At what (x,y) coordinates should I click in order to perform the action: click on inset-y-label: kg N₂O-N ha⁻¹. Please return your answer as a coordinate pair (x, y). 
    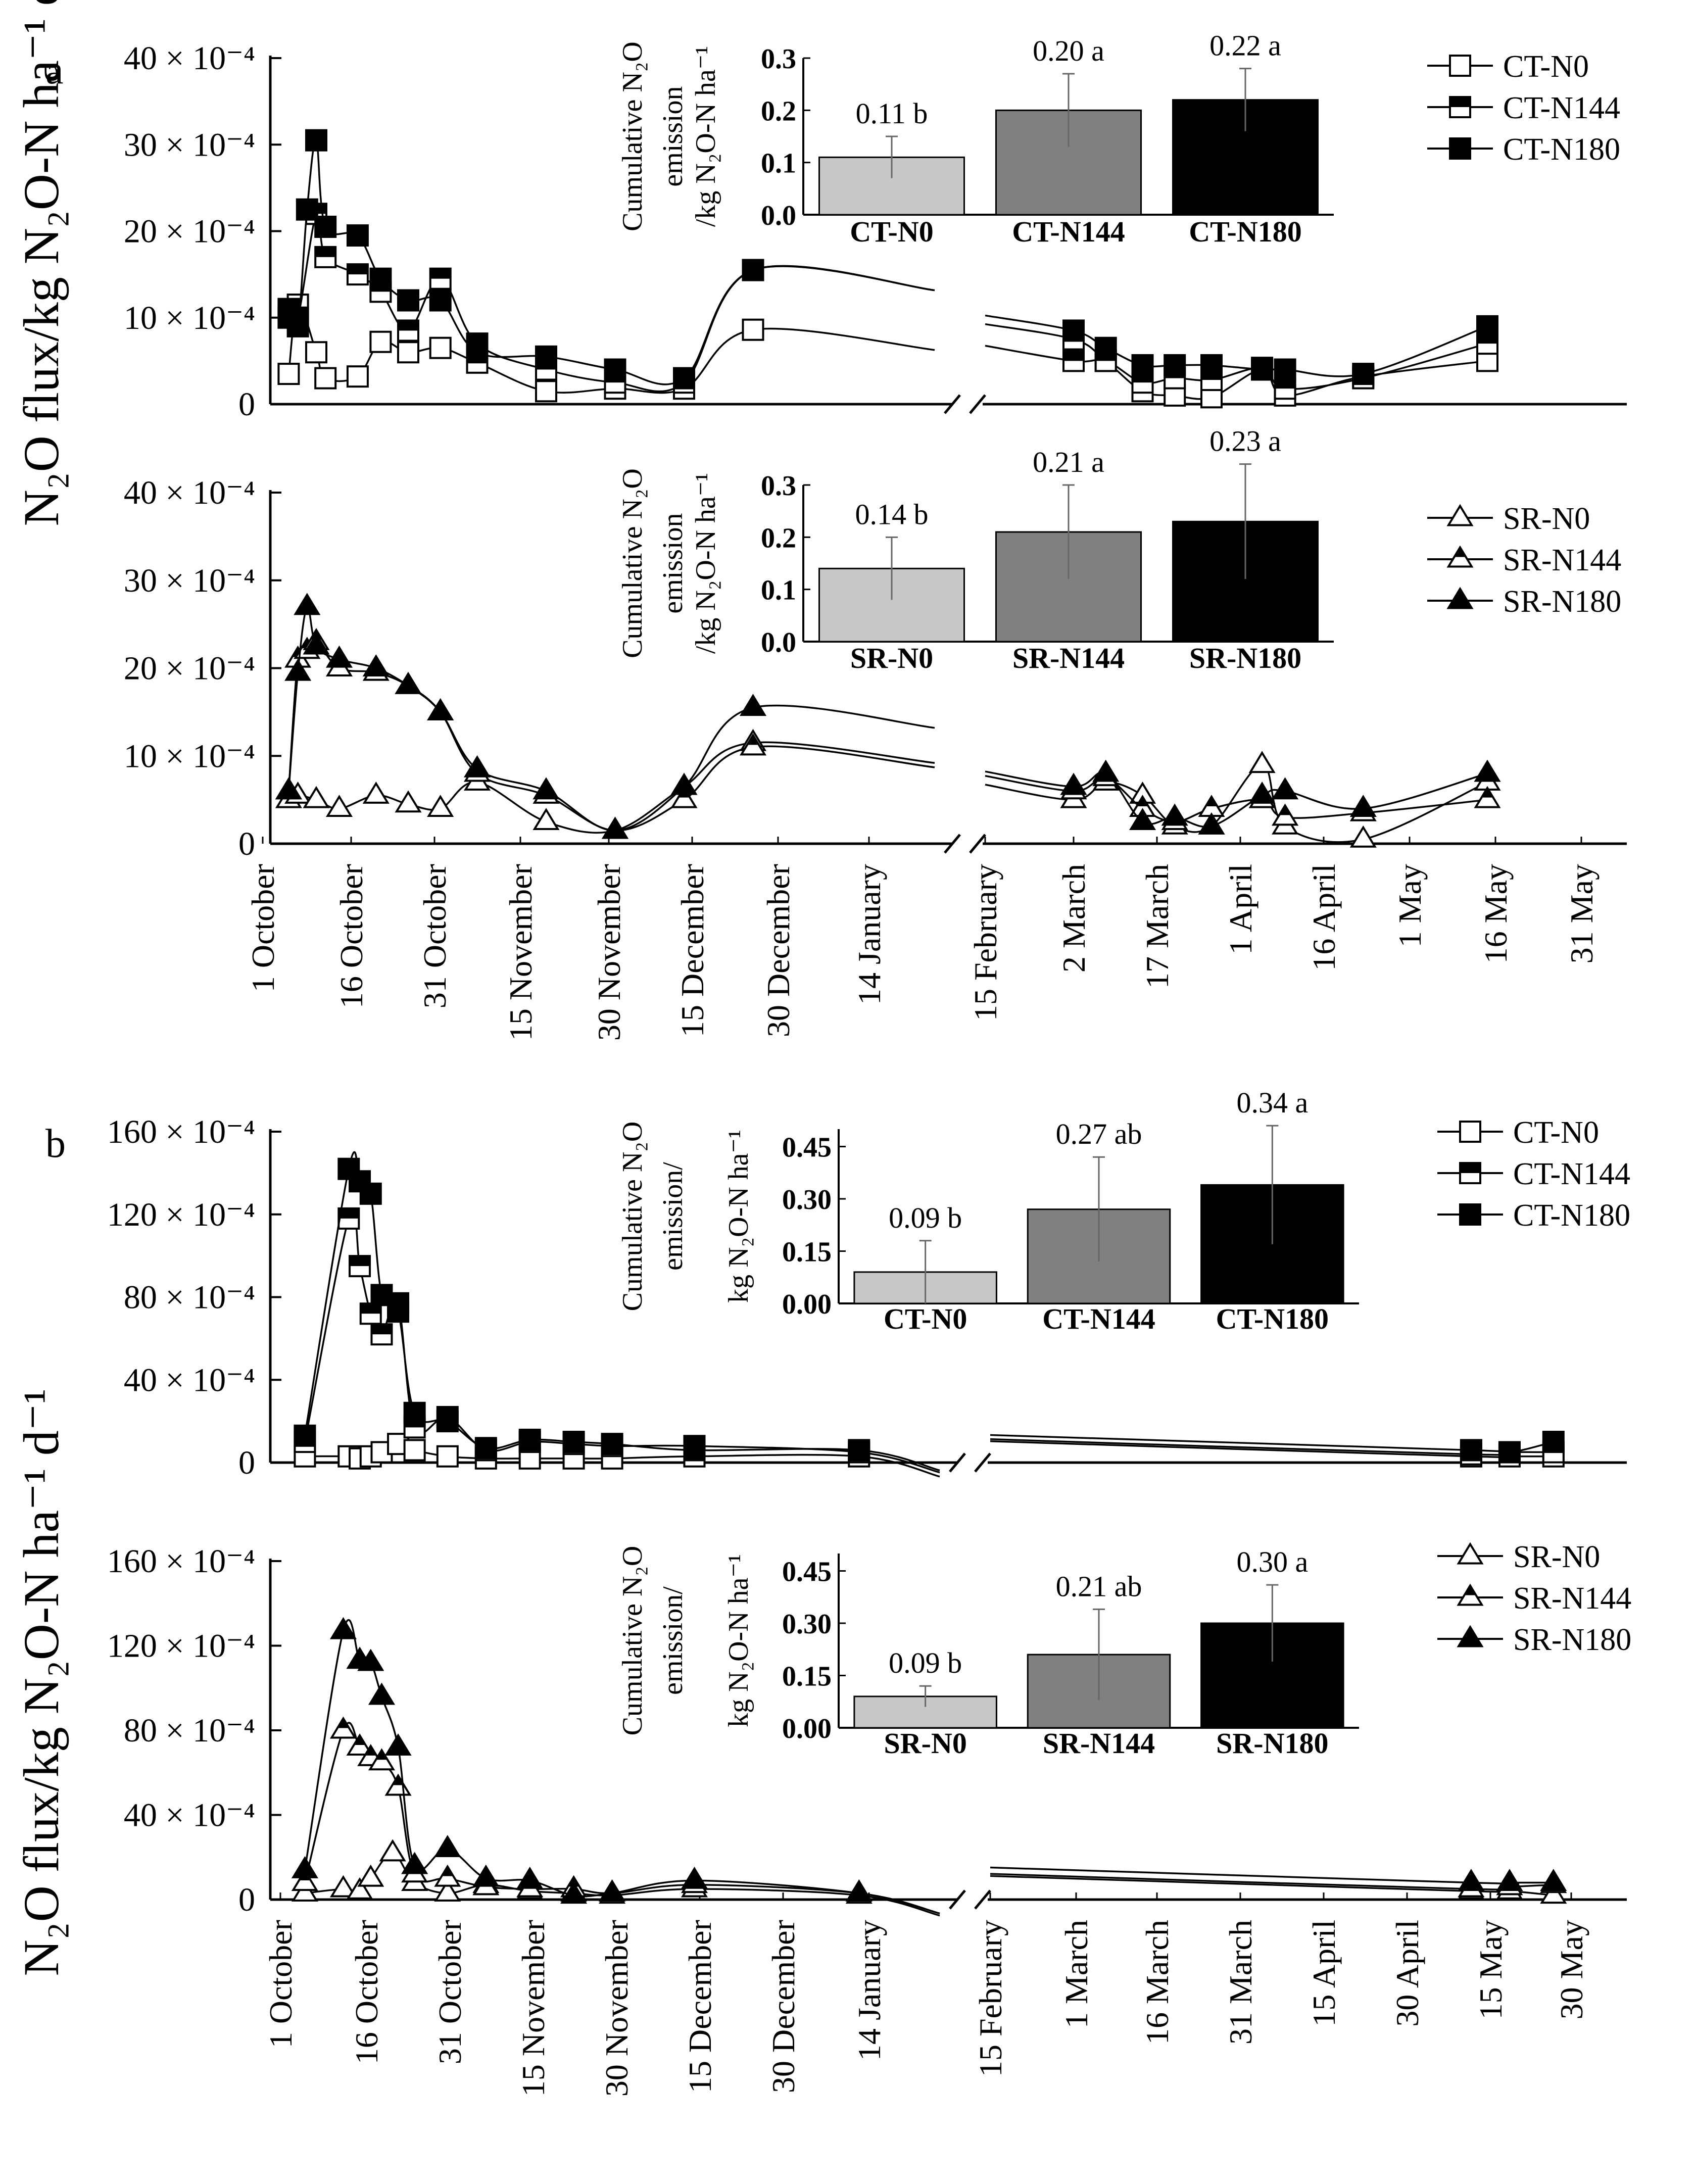
    Looking at the image, I should click on (738, 1216).